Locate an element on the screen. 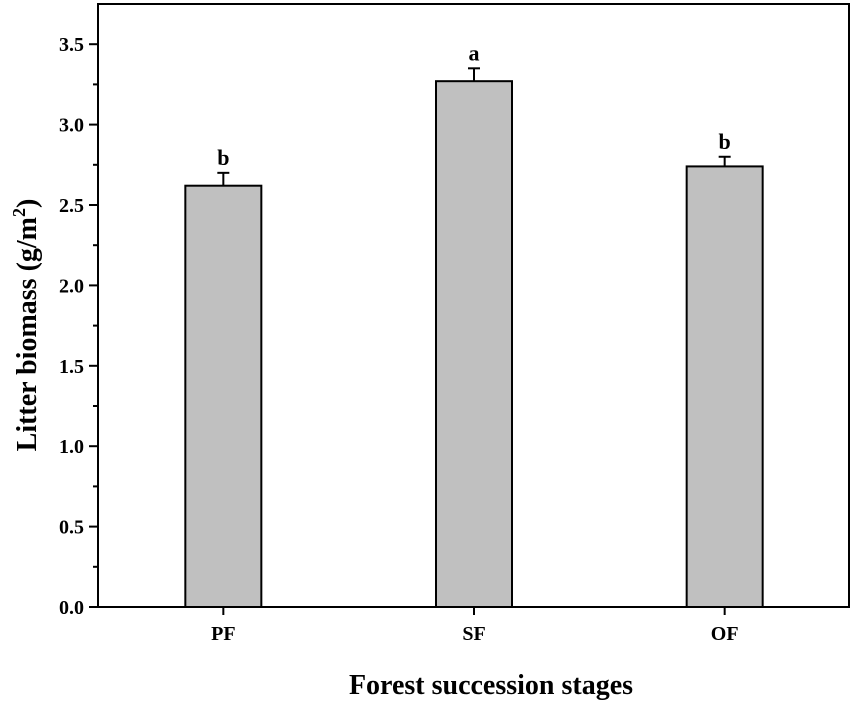  y-tick-label: 2.0 is located at coordinates (71, 286).